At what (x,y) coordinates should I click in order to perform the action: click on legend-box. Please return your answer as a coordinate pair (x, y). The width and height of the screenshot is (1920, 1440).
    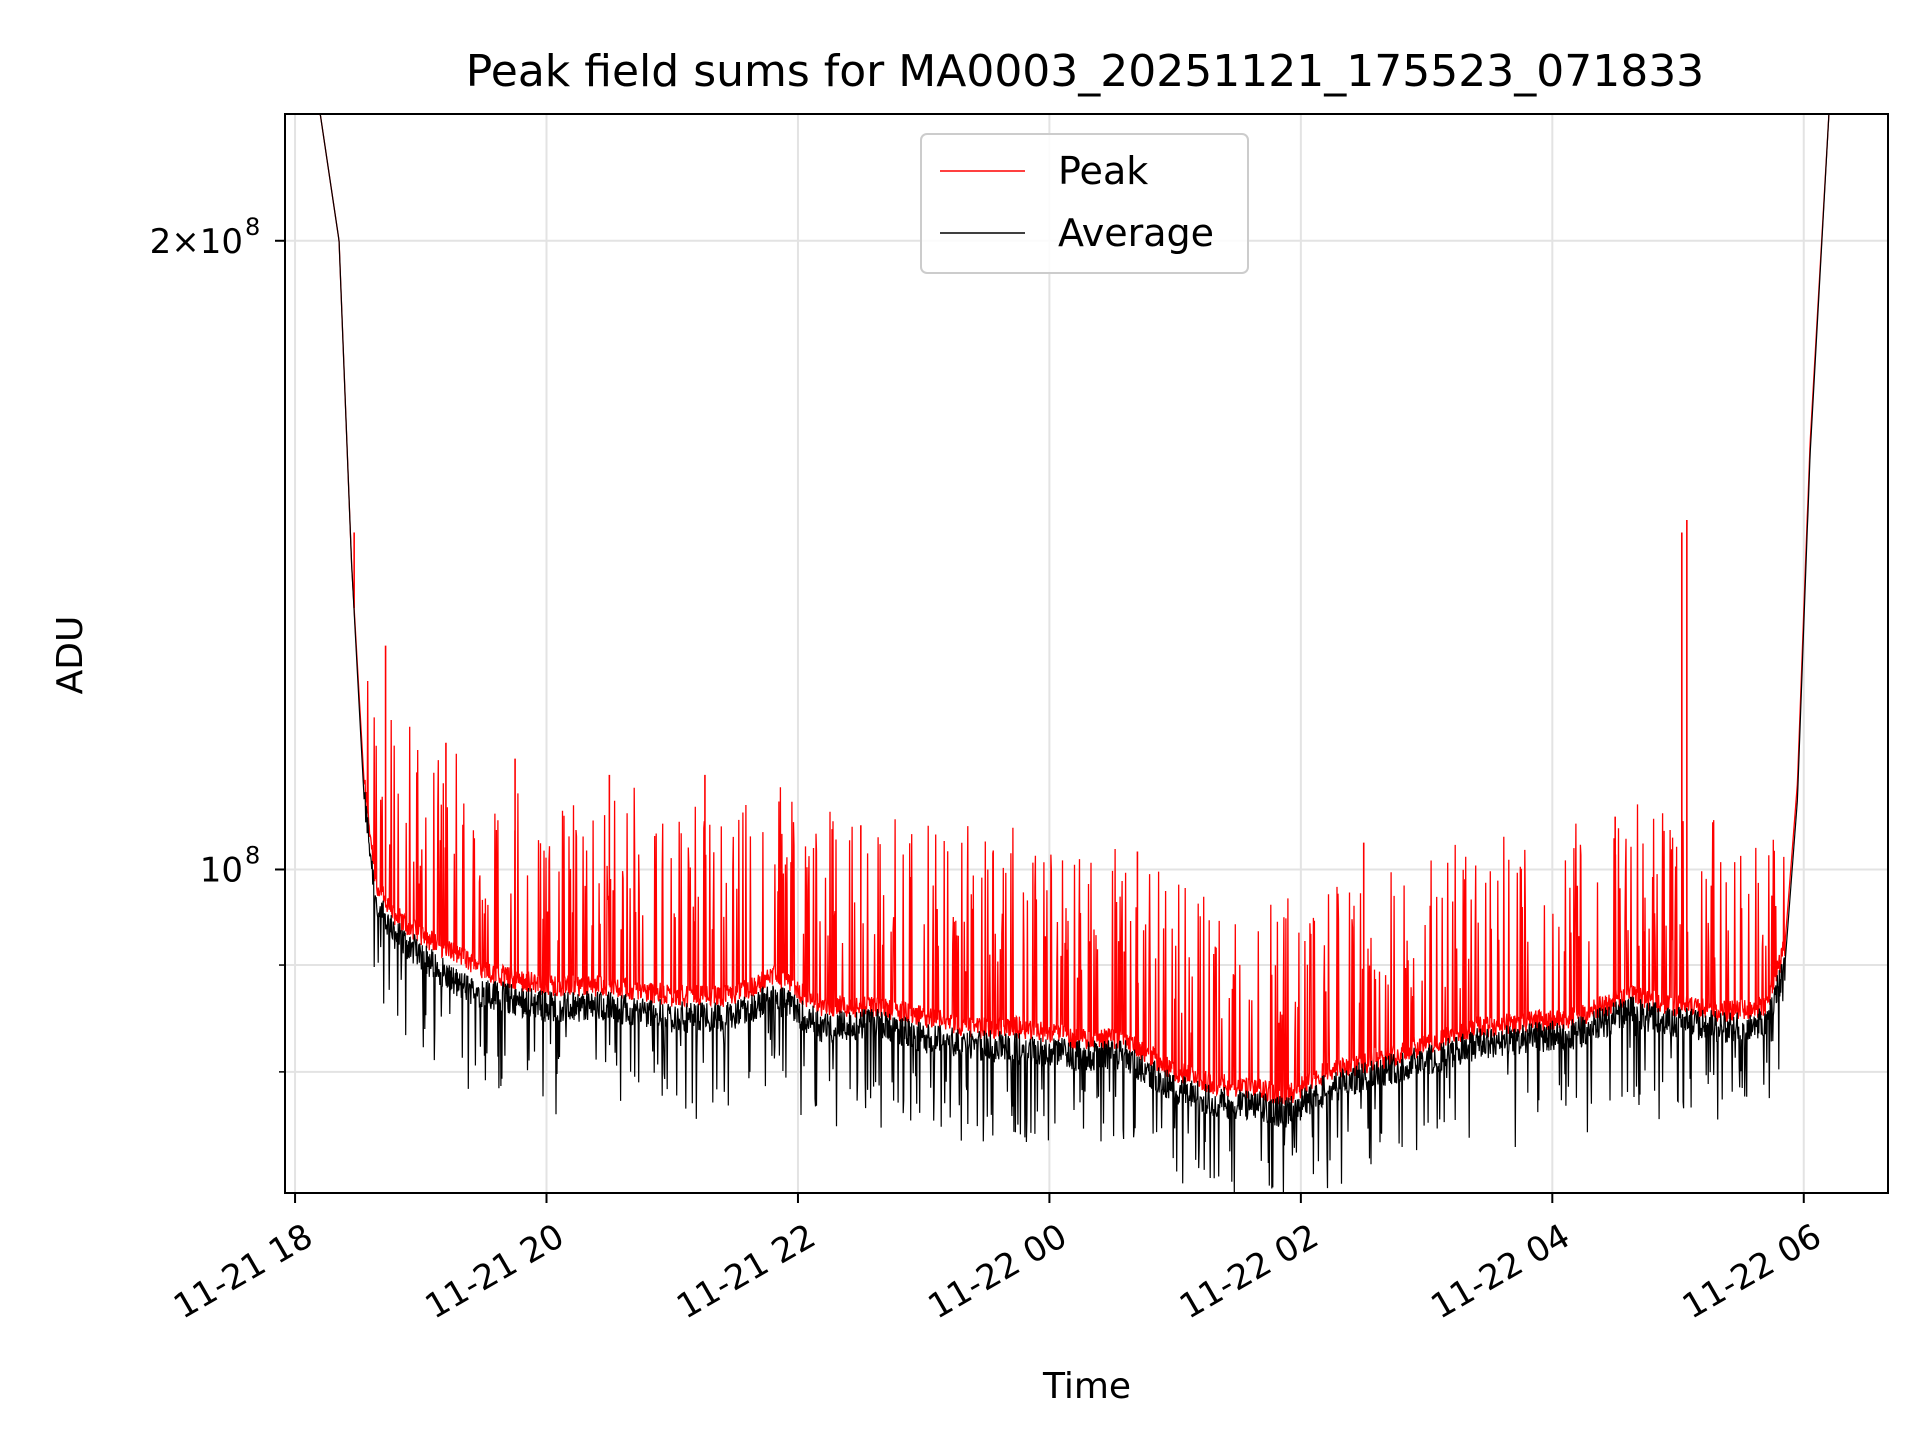
    Looking at the image, I should click on (1084, 203).